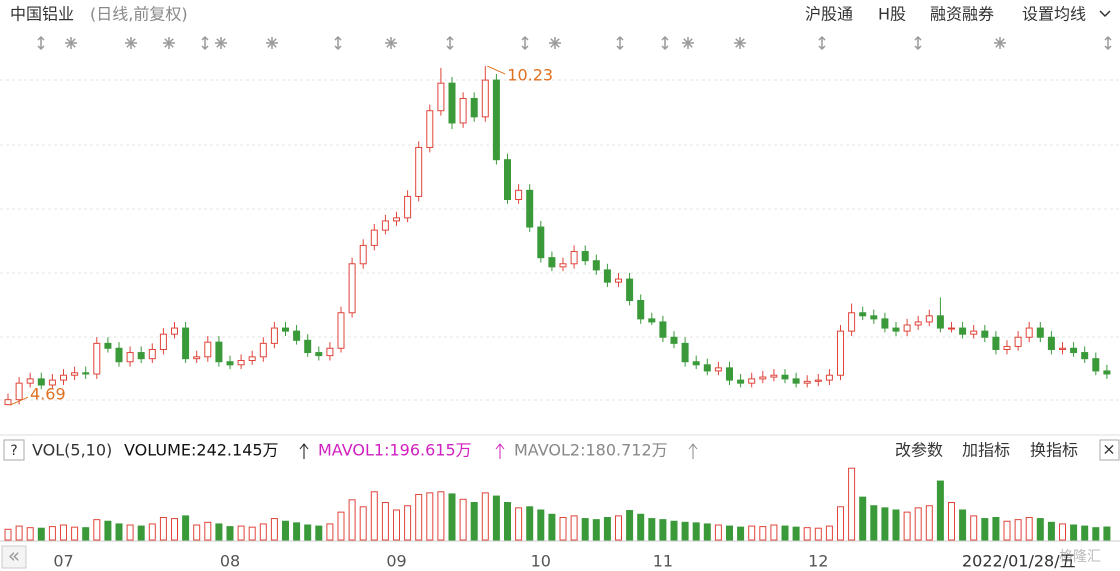 This screenshot has height=571, width=1120. I want to click on close-button, so click(1109, 450).